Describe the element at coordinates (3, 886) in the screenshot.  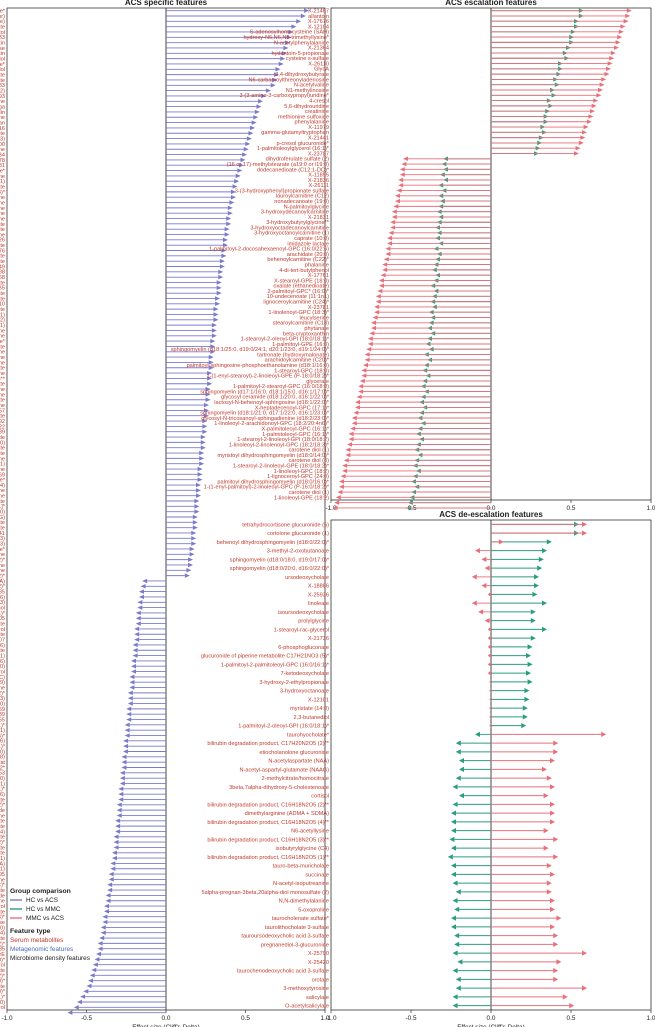
I see `feature-label: tetradecenedioate (C14:1-DC)*` at that location.